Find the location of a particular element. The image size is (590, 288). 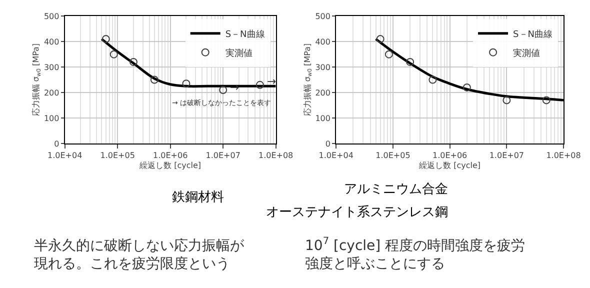

text: 10$^{7}$ [cycle] 程度の時間強度を疲労強度と呼ぶことにする is located at coordinates (415, 254).